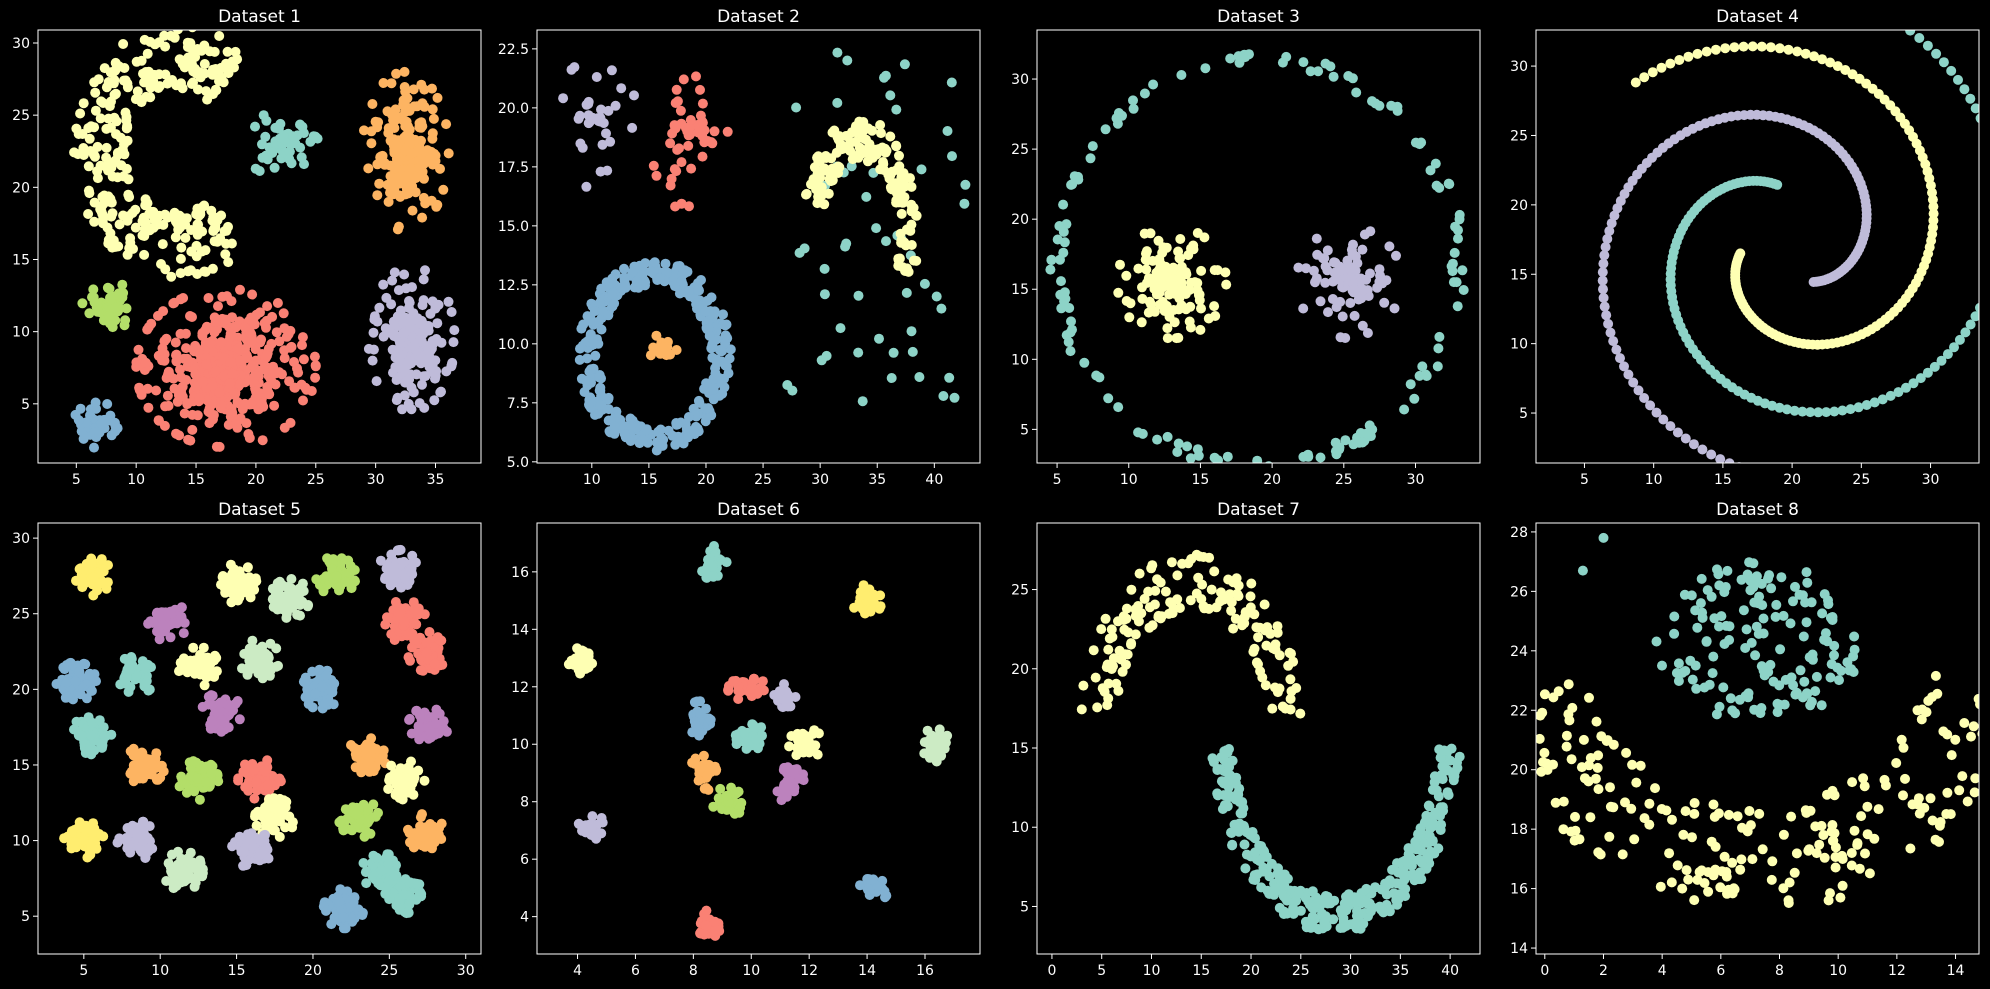  Describe the element at coordinates (21, 260) in the screenshot. I see `y-tick-label: 15` at that location.